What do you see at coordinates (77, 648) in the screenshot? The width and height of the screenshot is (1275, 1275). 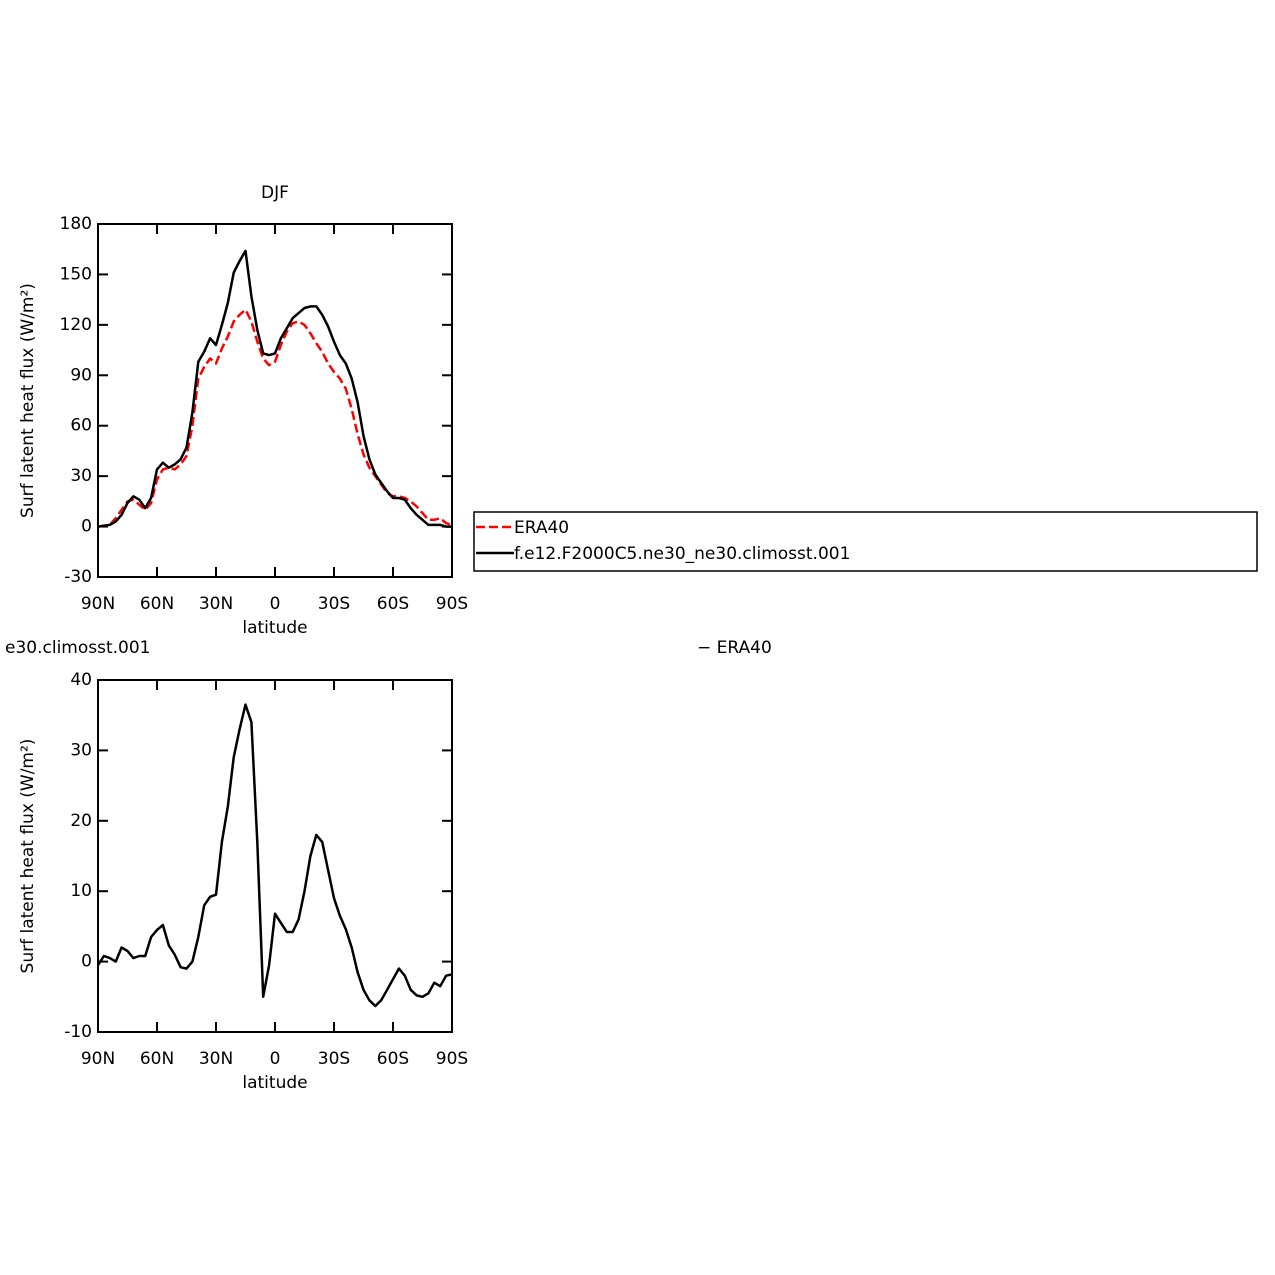 I see `chart-title: e30.climosst.001` at bounding box center [77, 648].